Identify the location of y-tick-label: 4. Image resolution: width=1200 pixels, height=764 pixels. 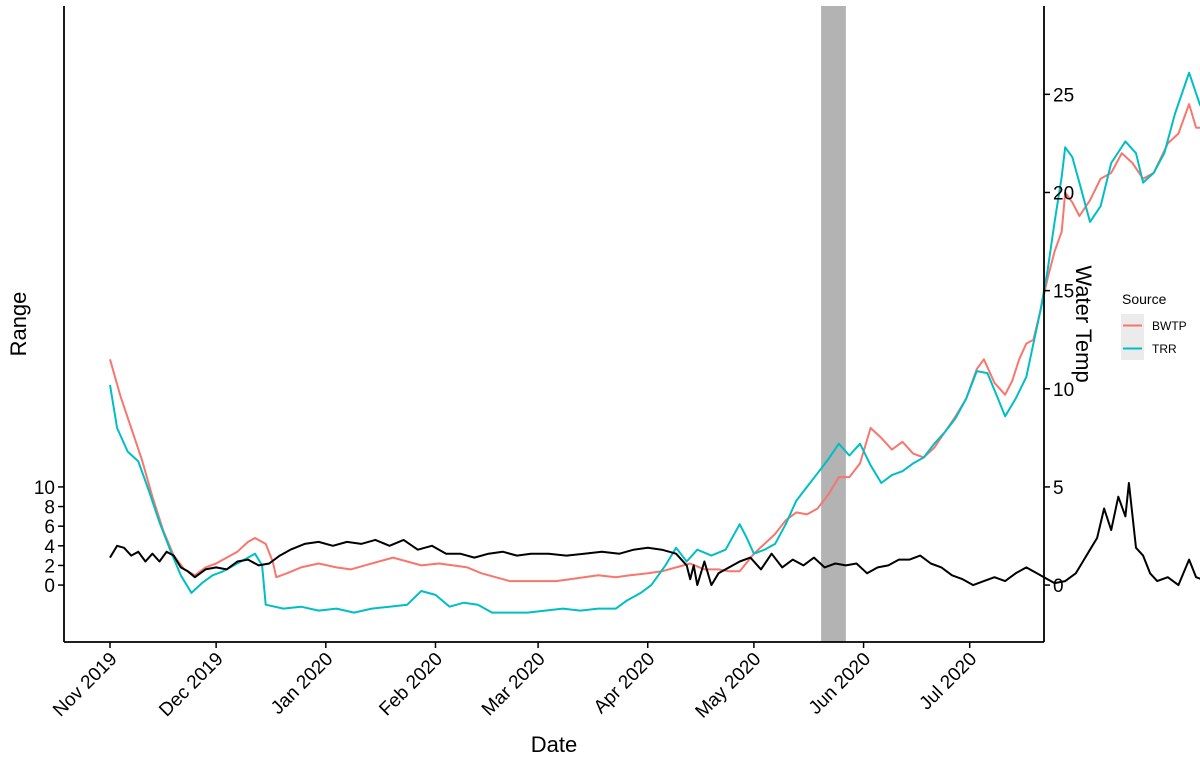
(49, 547).